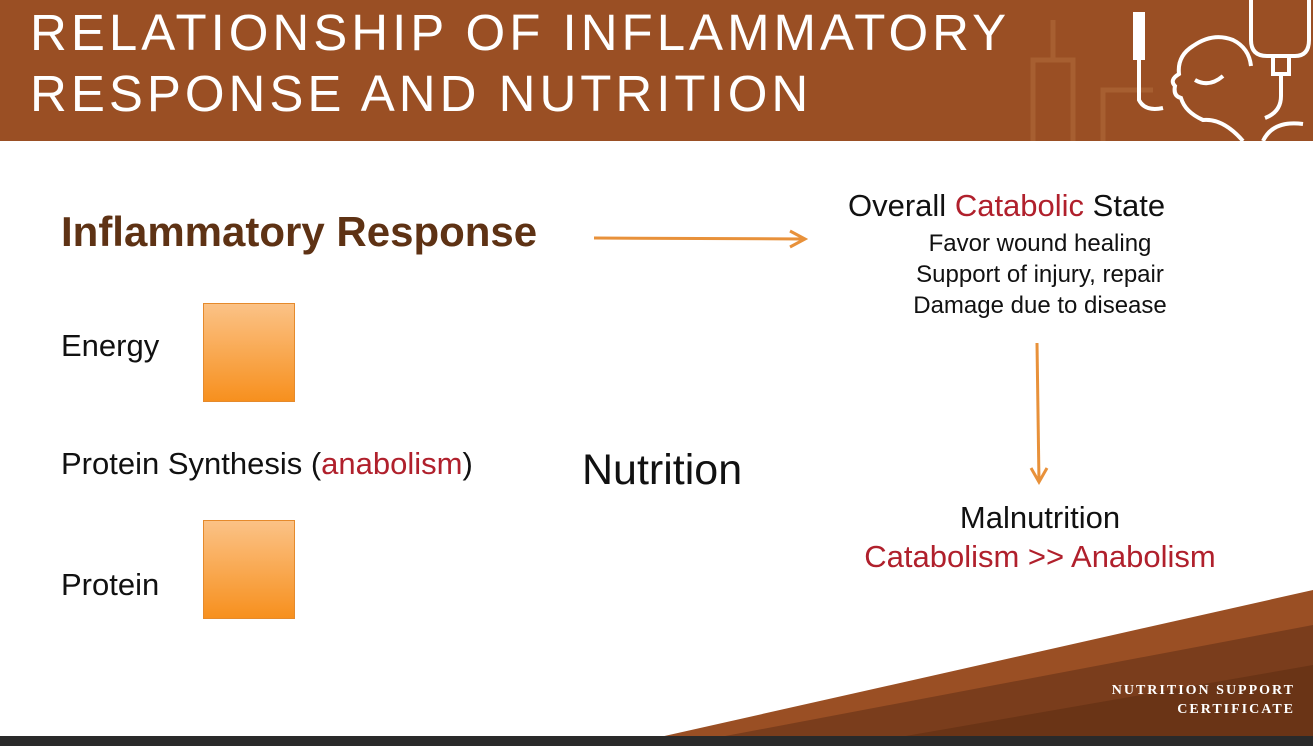 Image resolution: width=1313 pixels, height=746 pixels. Describe the element at coordinates (1203, 690) in the screenshot. I see `footer-line-1: NUTRITION SUPPORT` at that location.